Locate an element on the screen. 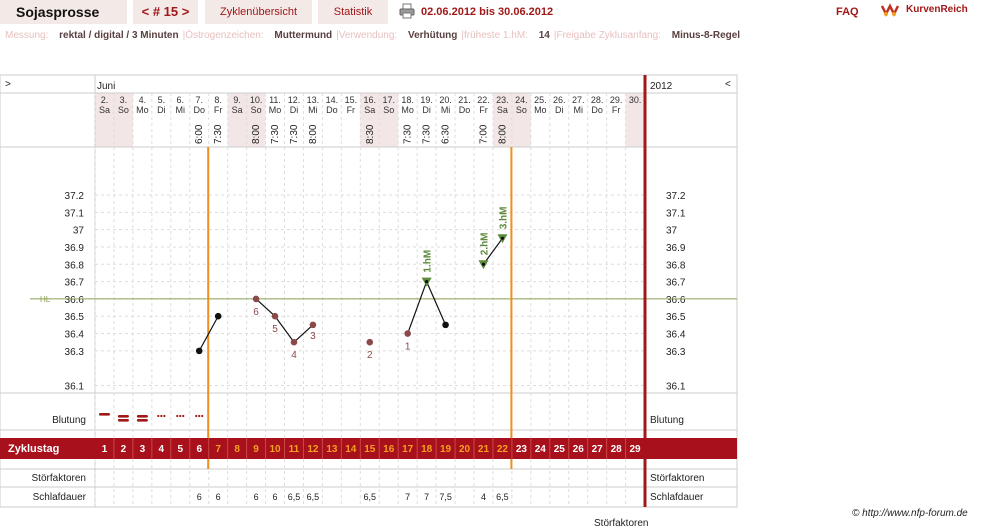 The image size is (981, 529). brand-name: KurvenReich is located at coordinates (937, 9).